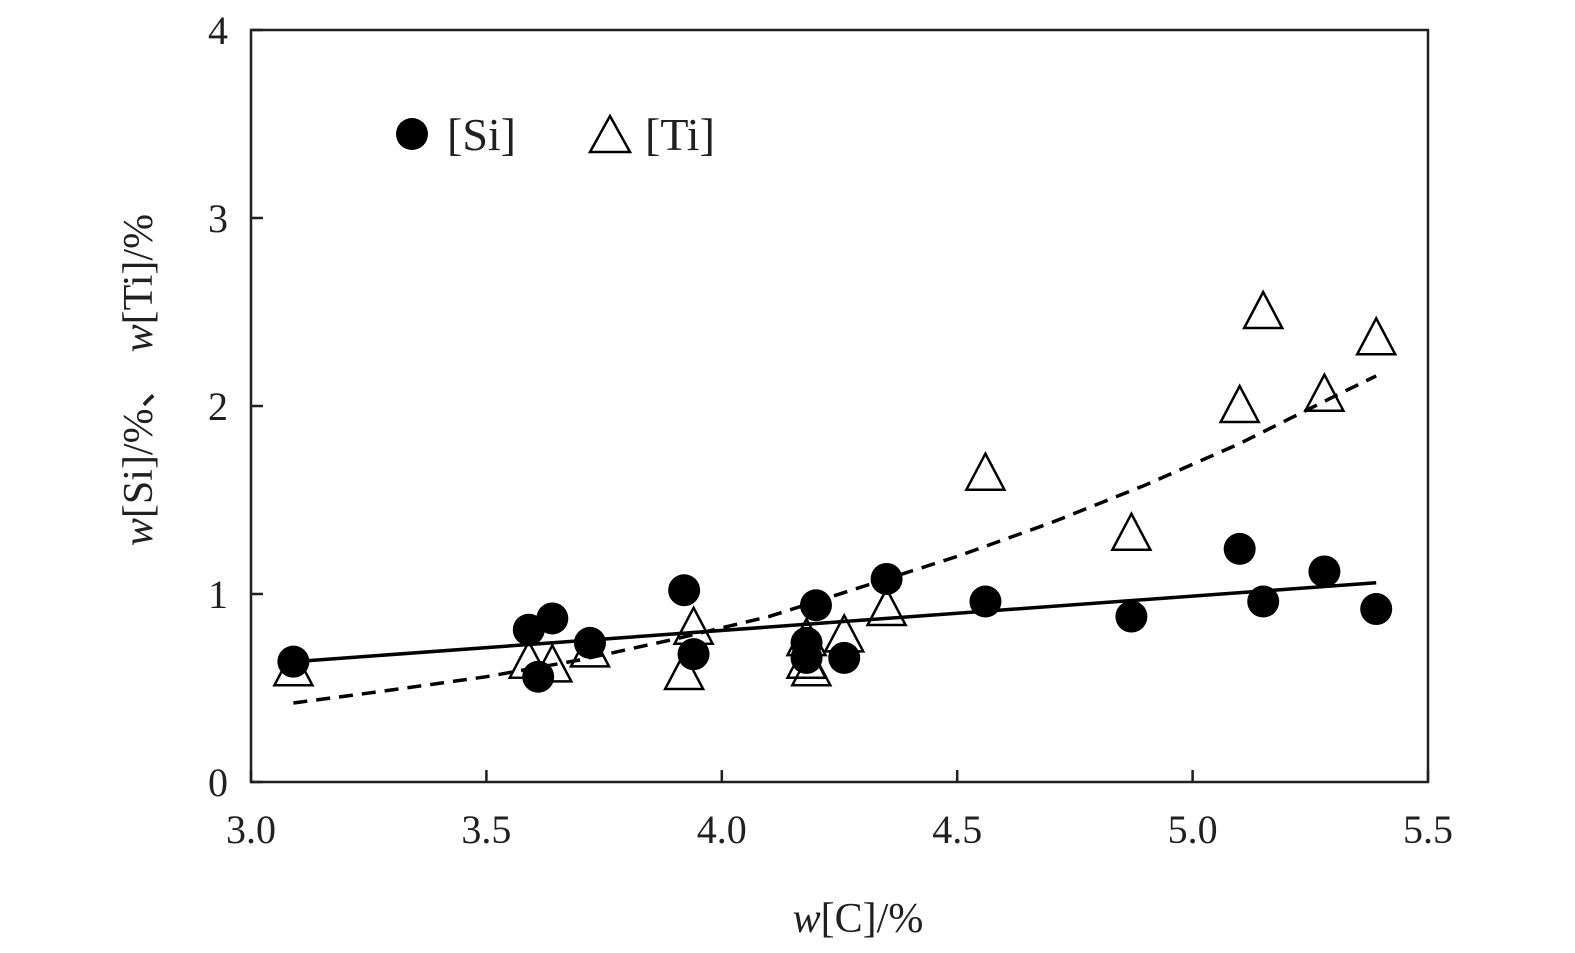 This screenshot has width=1575, height=953. I want to click on y-axis-title: w[Si]/%、w[Ti]/%, so click(139, 380).